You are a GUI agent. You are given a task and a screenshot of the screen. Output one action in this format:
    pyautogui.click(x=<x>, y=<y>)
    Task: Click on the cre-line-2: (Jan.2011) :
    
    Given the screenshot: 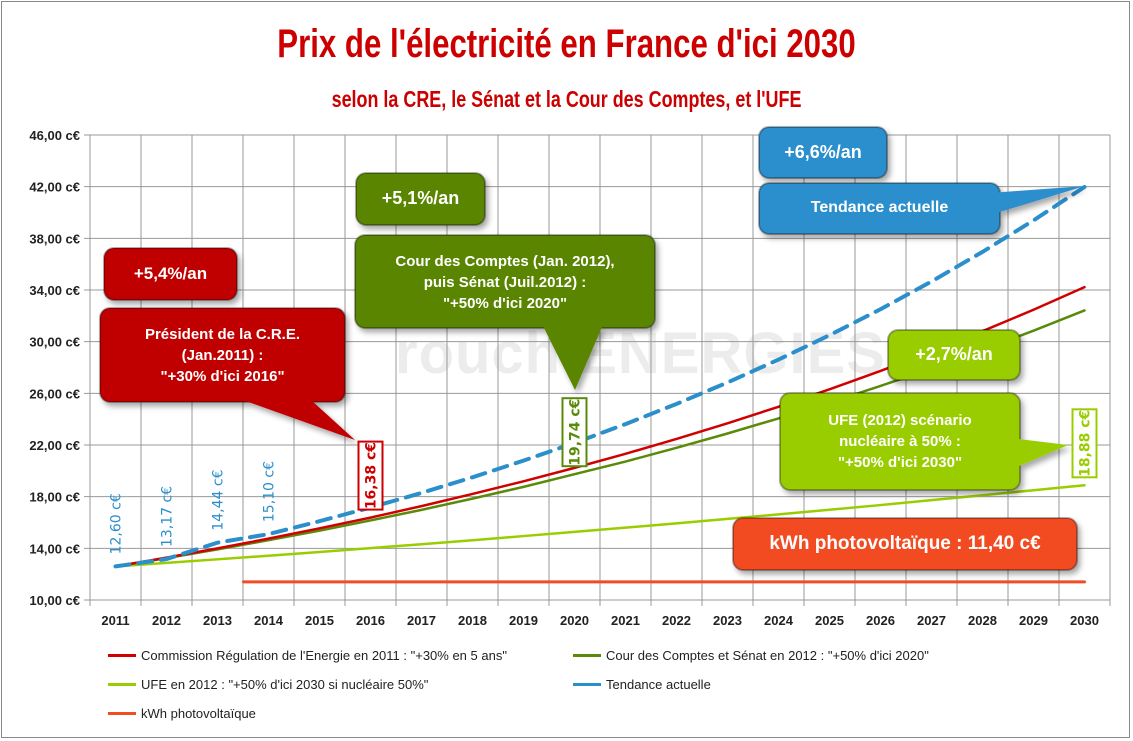 What is the action you would take?
    pyautogui.click(x=222, y=355)
    